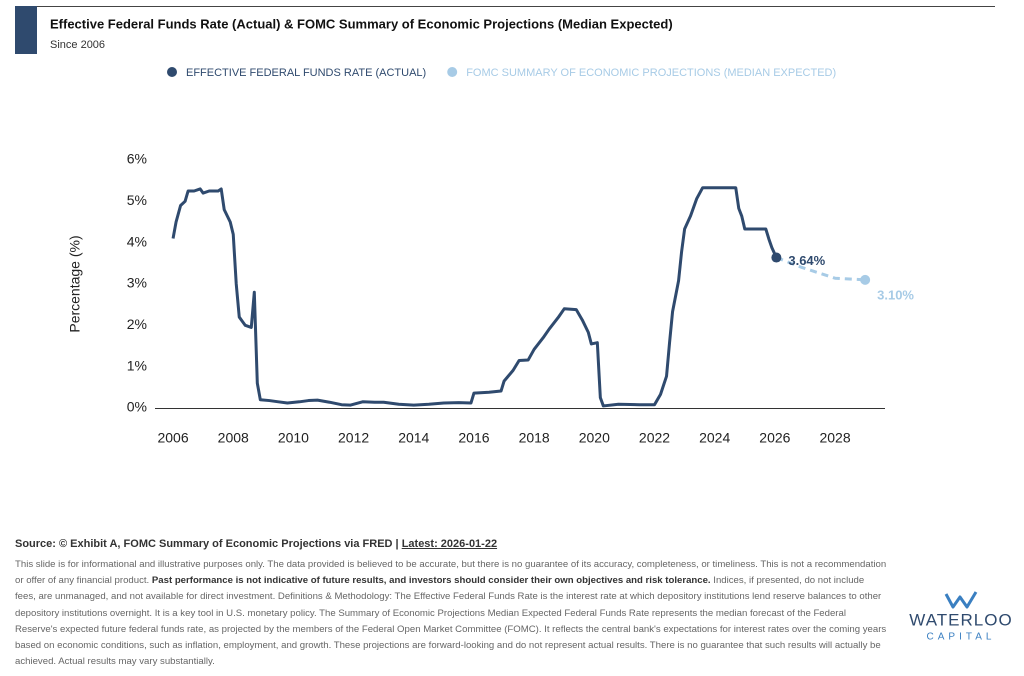 This screenshot has height=676, width=1024. Describe the element at coordinates (233, 438) in the screenshot. I see `x-tick-label: 2008` at that location.